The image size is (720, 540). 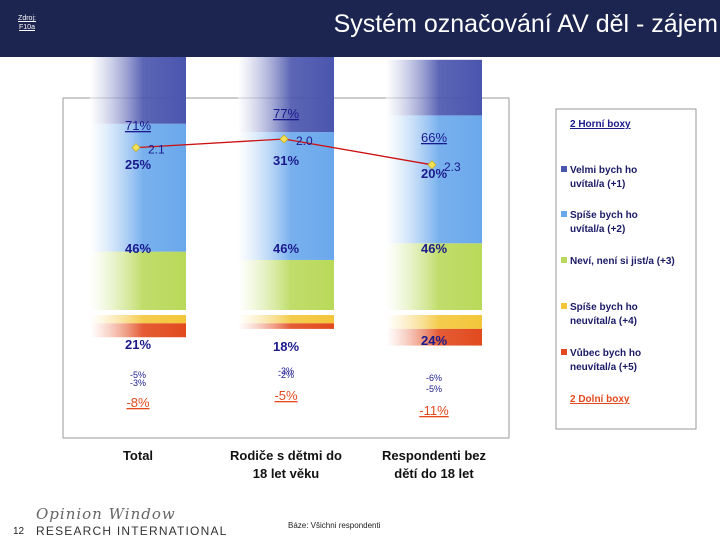 I want to click on data-label: 24%, so click(x=434, y=340).